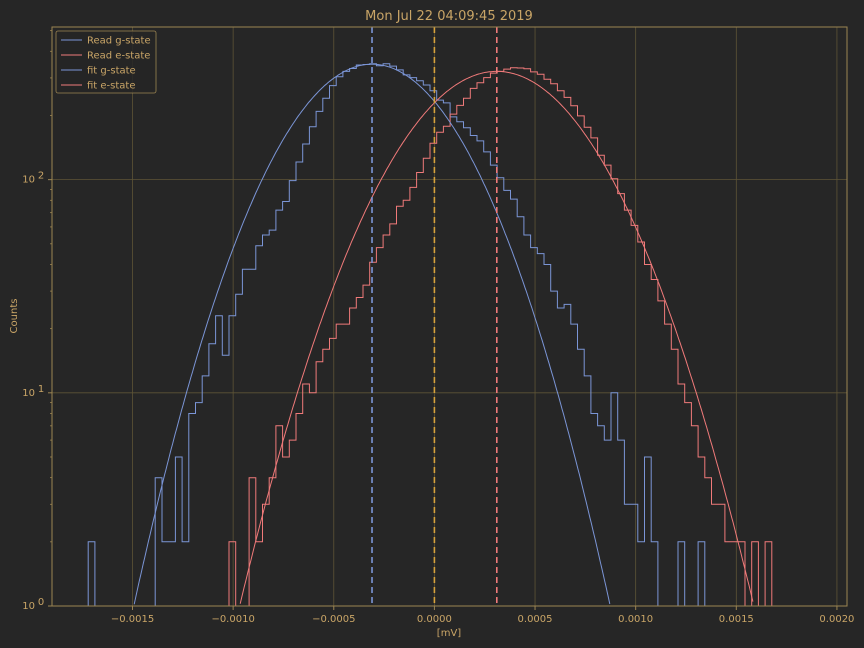 This screenshot has height=648, width=864. Describe the element at coordinates (535, 619) in the screenshot. I see `x-tick-label: 0.0005` at that location.